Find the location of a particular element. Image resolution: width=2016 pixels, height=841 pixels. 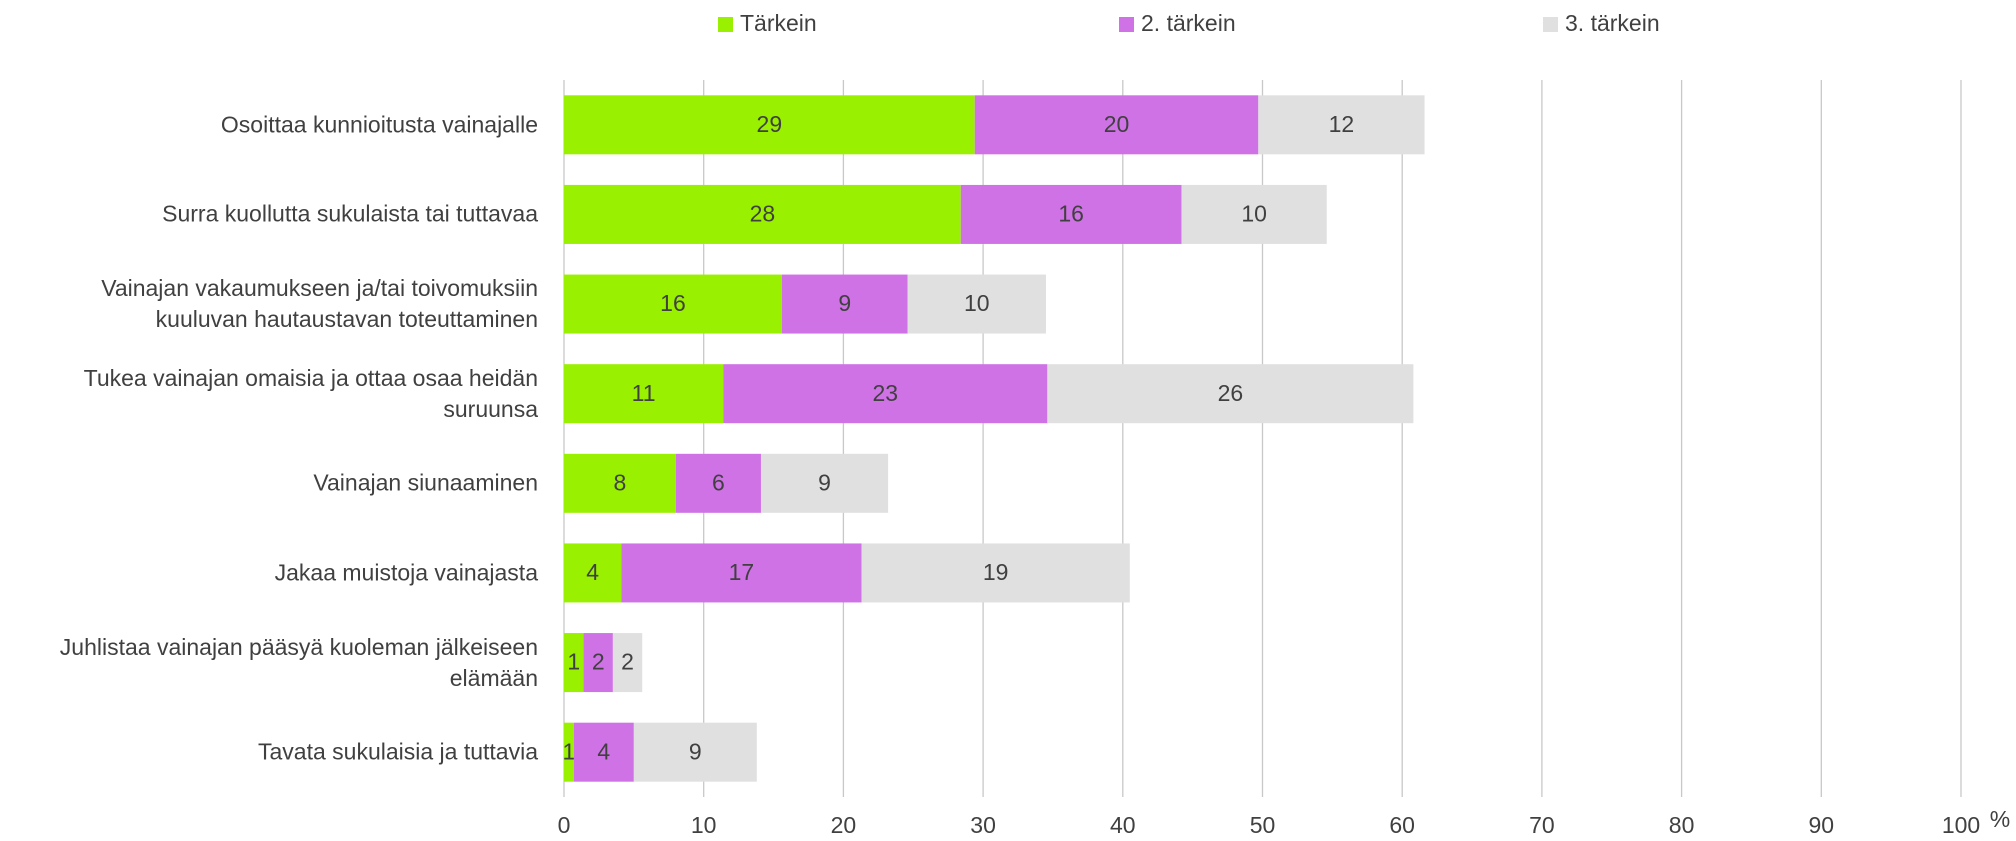

data-label: 23 is located at coordinates (886, 393).